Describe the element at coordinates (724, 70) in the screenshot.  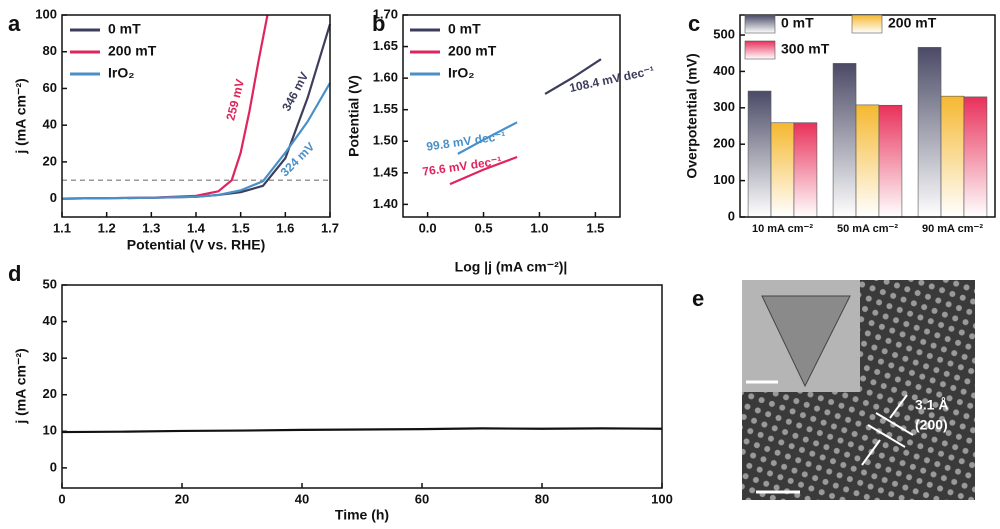
I see `y-tick-label: 400` at that location.